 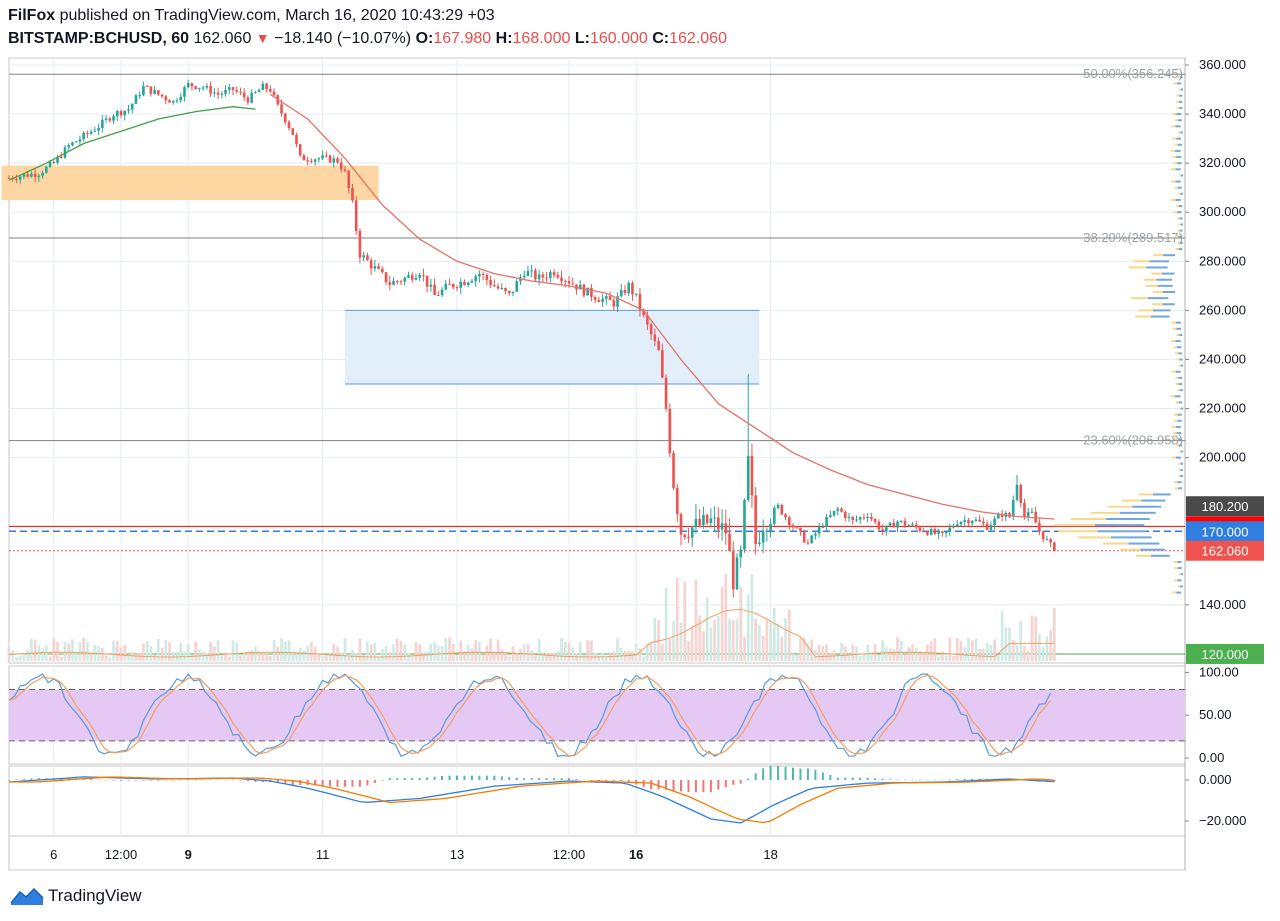 I want to click on high-value: 168.000, so click(x=541, y=38).